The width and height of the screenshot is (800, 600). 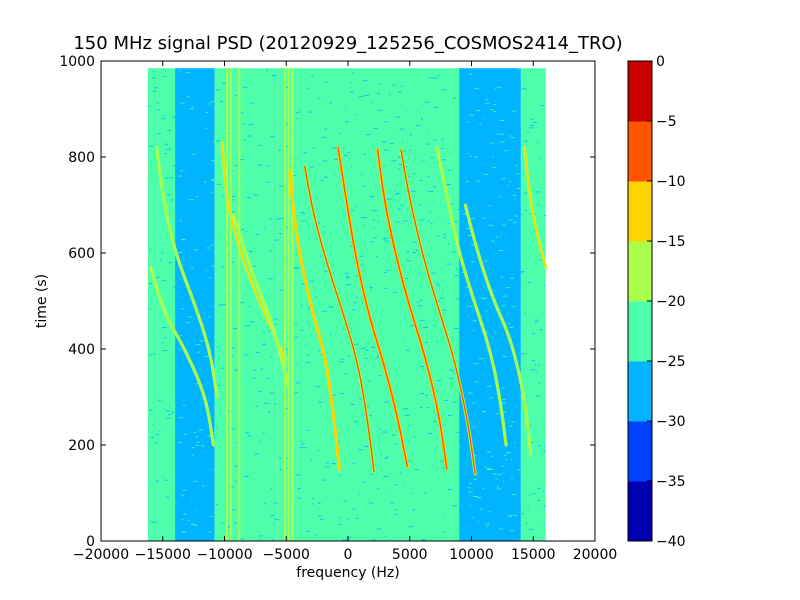 What do you see at coordinates (671, 182) in the screenshot?
I see `colorbar-tick-label: −10` at bounding box center [671, 182].